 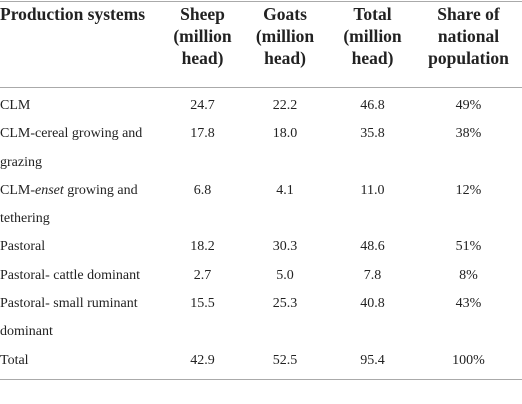 I want to click on label-text: Total, so click(x=14, y=360).